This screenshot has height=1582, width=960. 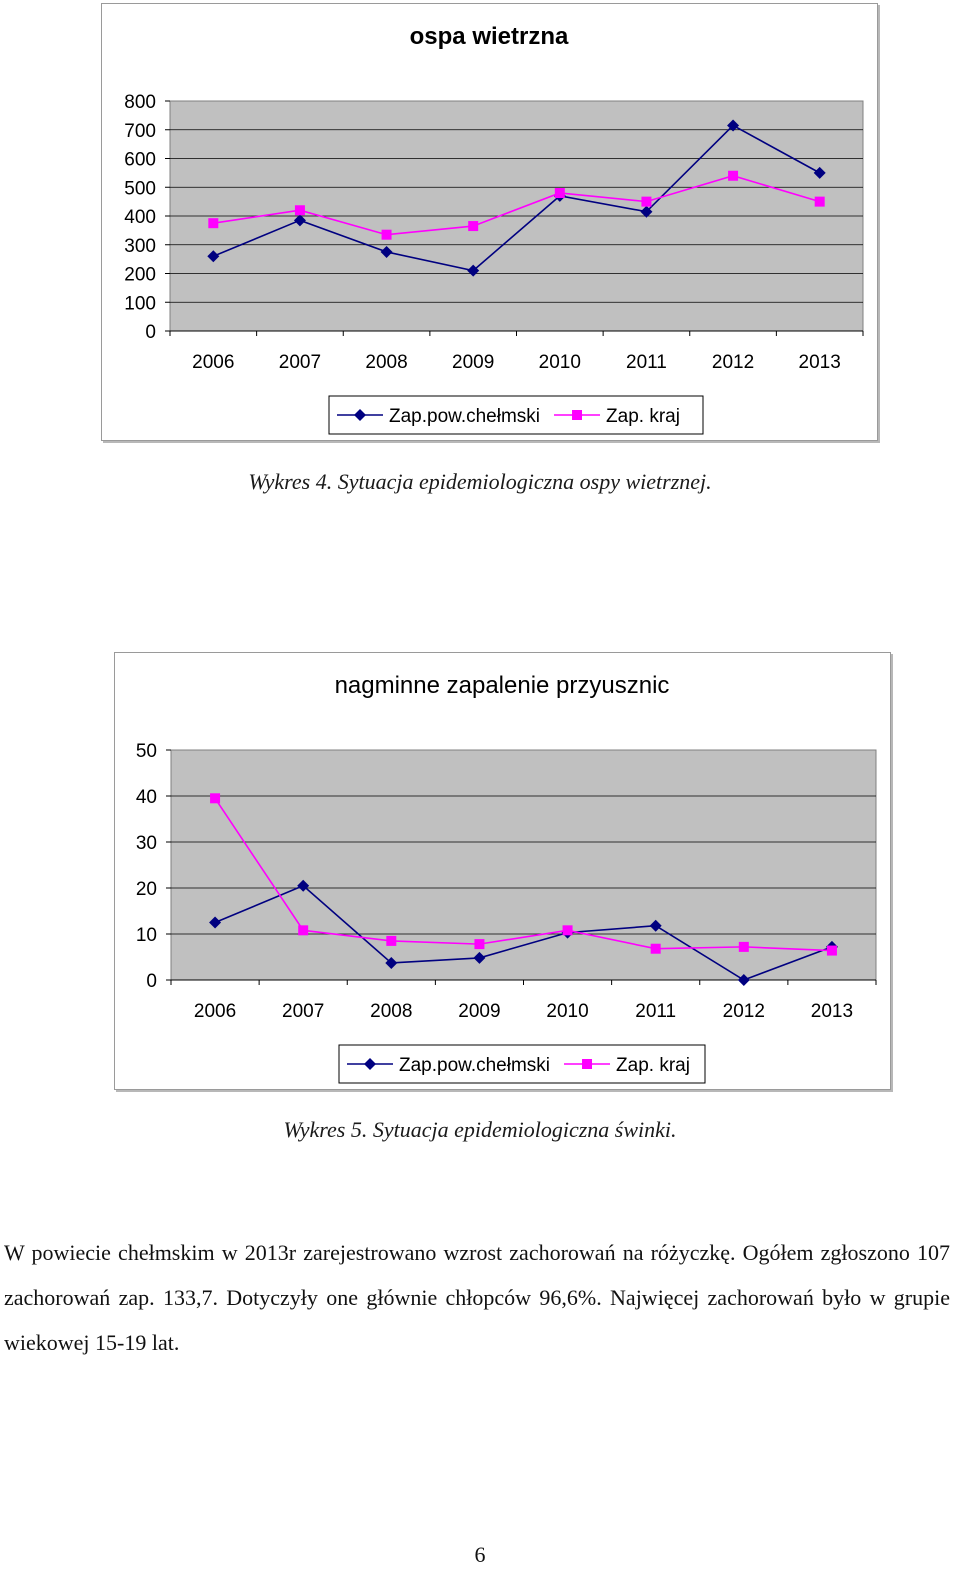 What do you see at coordinates (146, 751) in the screenshot?
I see `y-tick-label: 50` at bounding box center [146, 751].